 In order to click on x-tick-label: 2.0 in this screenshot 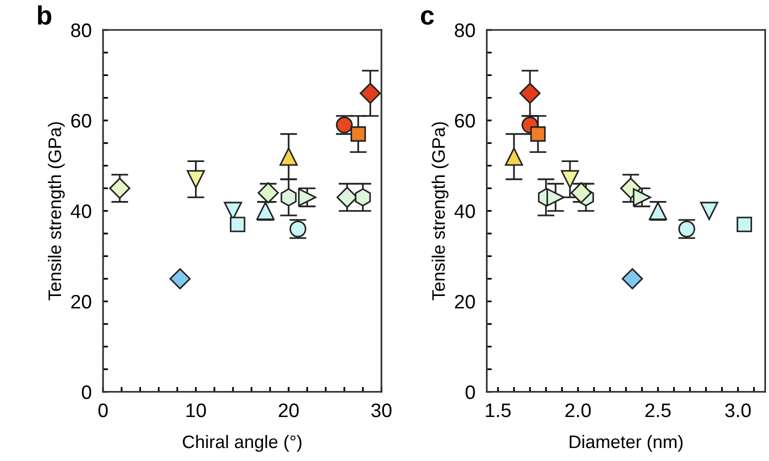, I will do `click(578, 410)`.